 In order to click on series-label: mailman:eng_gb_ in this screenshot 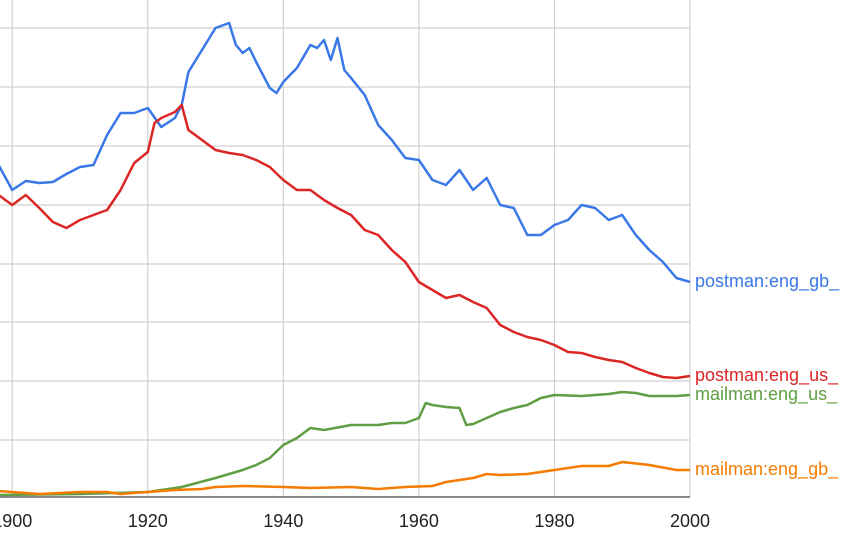, I will do `click(767, 469)`.